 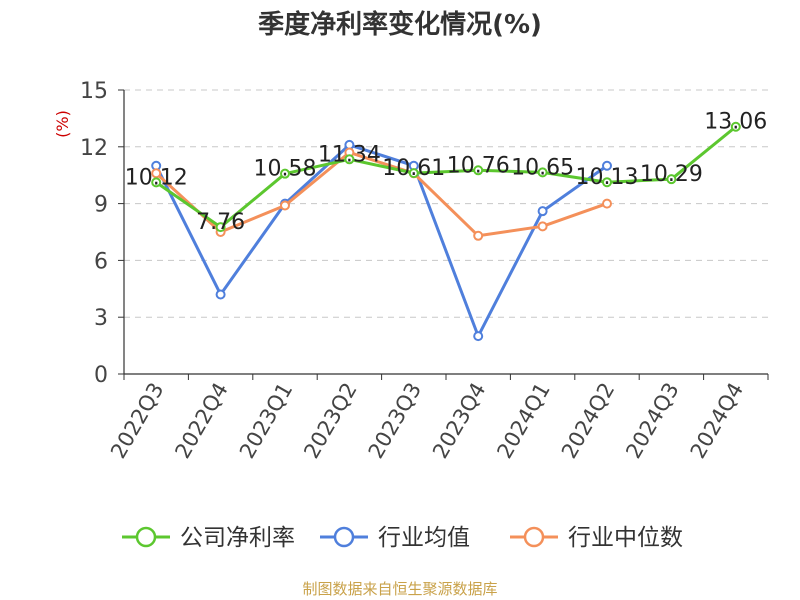 I want to click on chart-title: 季度净利率变化情况(%), so click(x=400, y=25).